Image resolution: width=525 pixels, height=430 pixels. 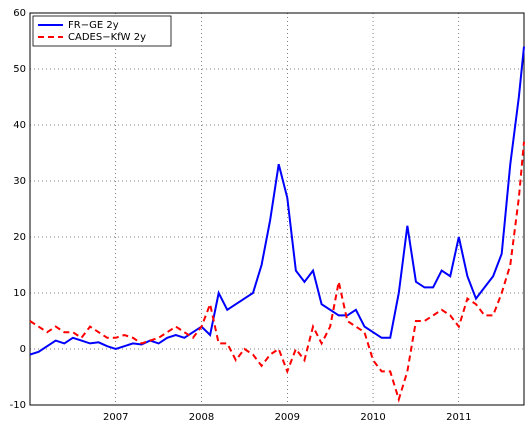 What do you see at coordinates (287, 417) in the screenshot?
I see `x-tick-label: 2009` at bounding box center [287, 417].